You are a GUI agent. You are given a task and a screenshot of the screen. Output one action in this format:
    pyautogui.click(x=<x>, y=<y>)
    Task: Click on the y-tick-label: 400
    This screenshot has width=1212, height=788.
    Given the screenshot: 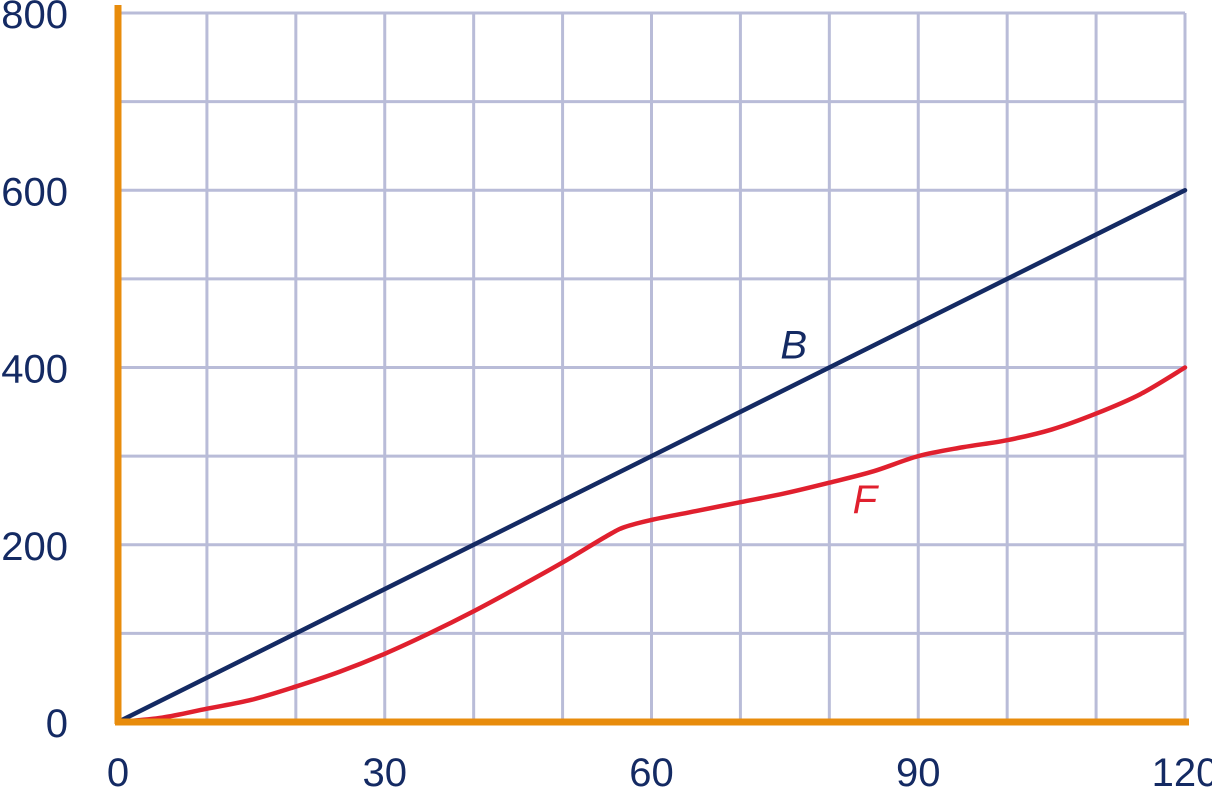 What is the action you would take?
    pyautogui.click(x=34, y=370)
    